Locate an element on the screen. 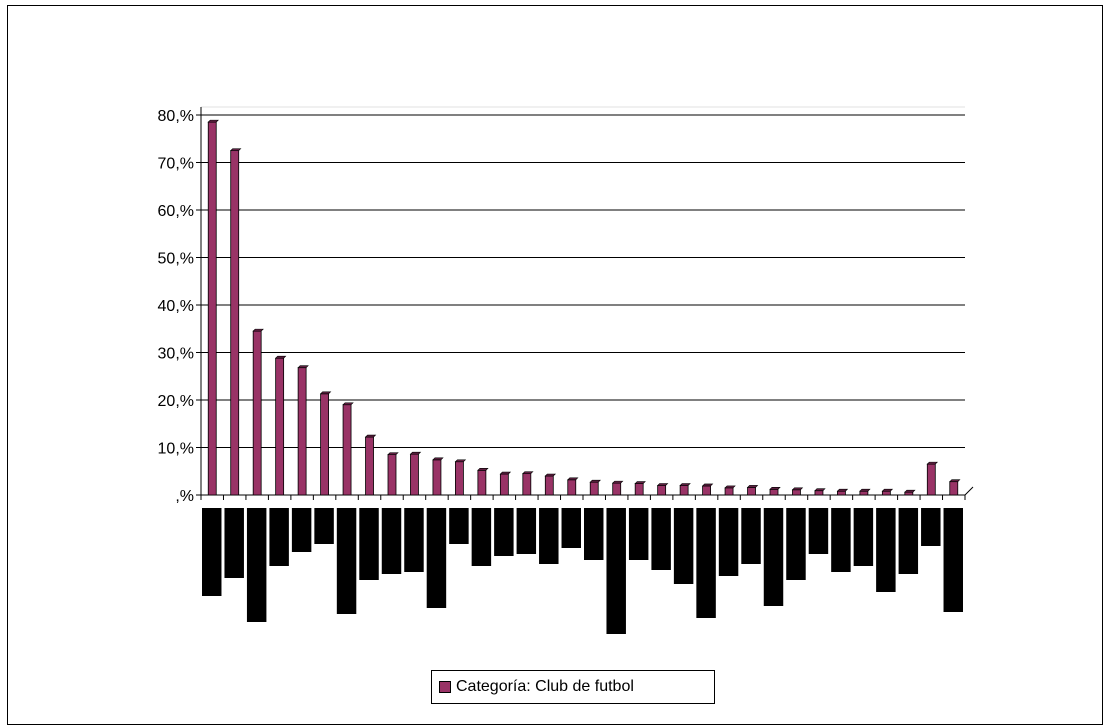 The image size is (1112, 726). x-axis-depth-line is located at coordinates (969, 491).